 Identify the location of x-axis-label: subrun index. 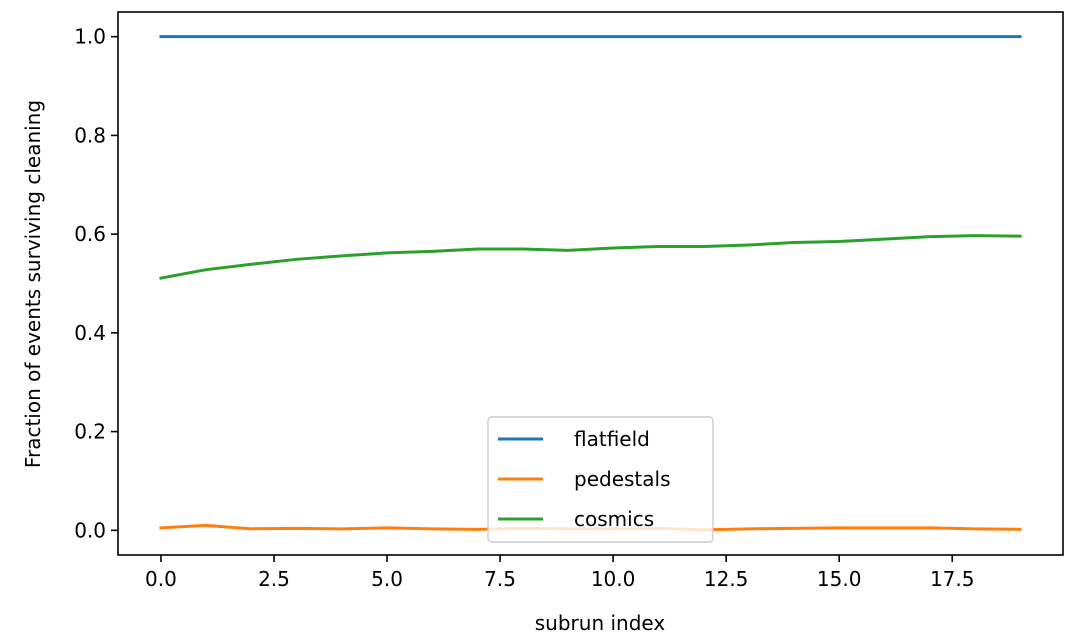
(600, 623).